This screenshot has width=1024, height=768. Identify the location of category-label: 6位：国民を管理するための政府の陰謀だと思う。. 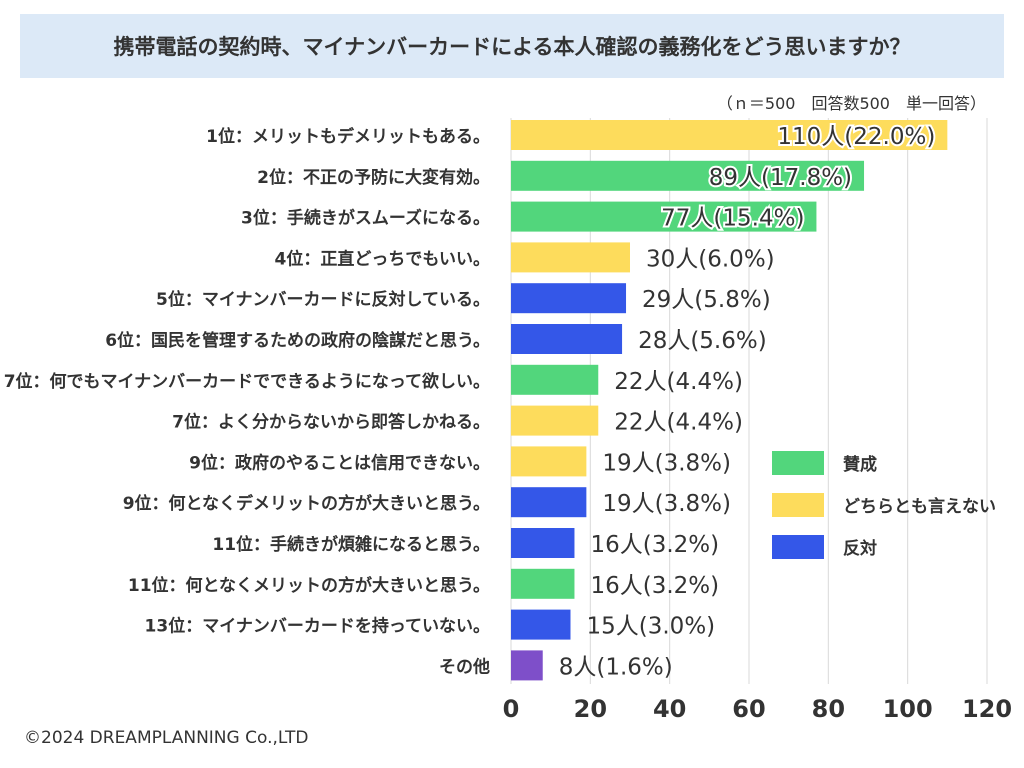
(297, 340).